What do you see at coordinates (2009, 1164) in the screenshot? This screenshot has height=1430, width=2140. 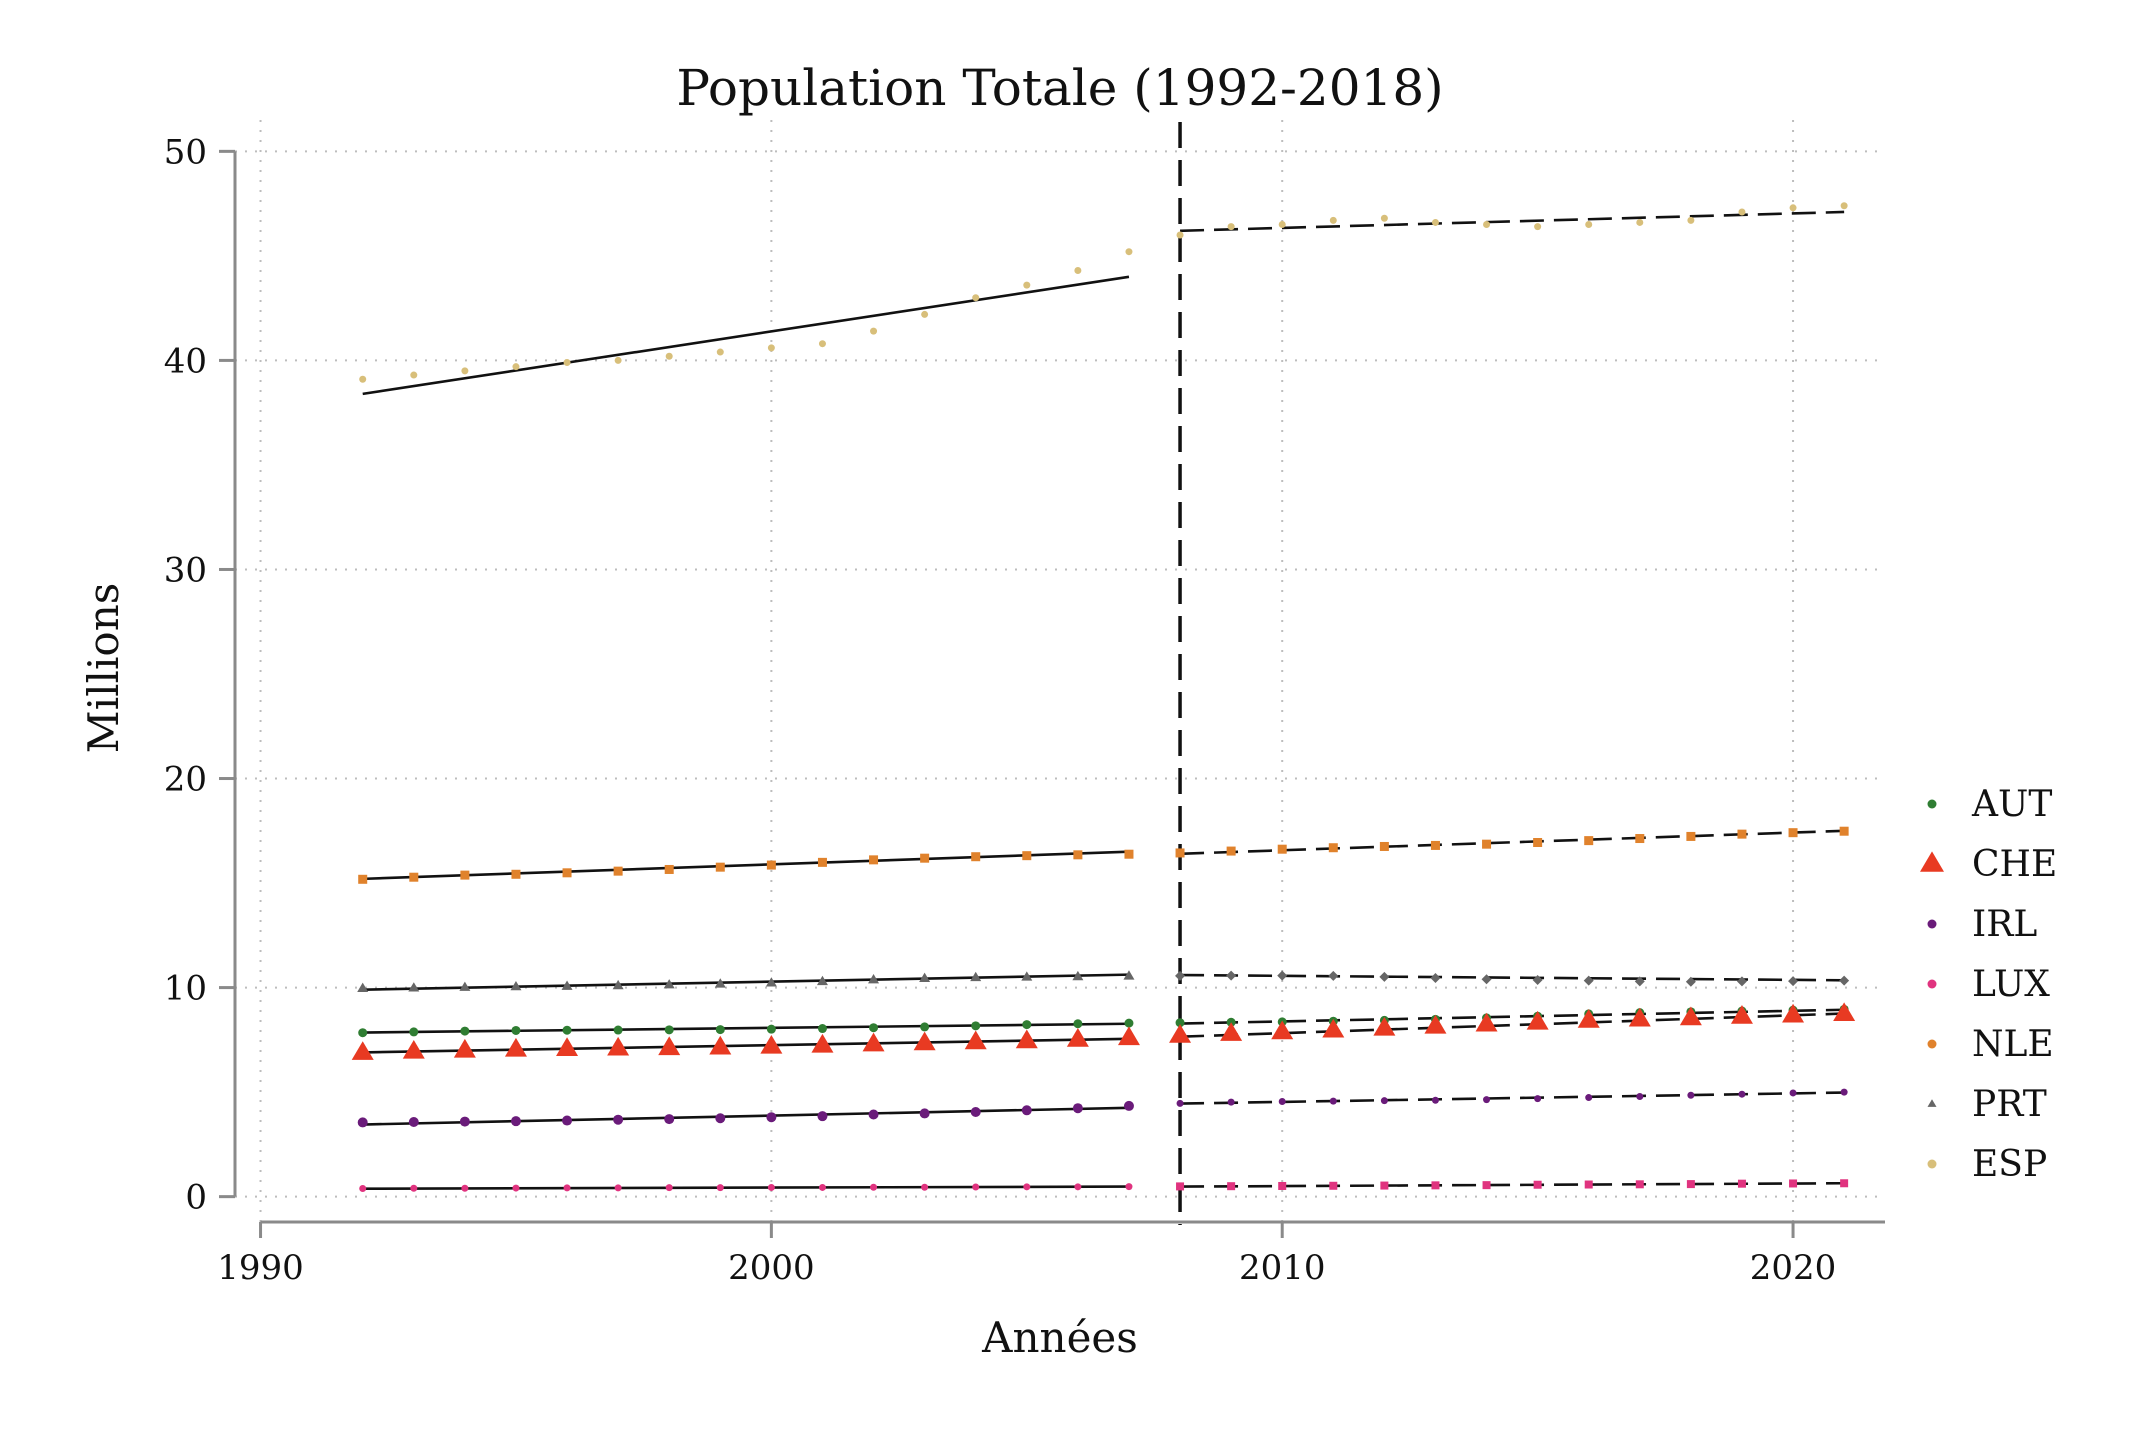 I see `legend-label-esp: ESP` at bounding box center [2009, 1164].